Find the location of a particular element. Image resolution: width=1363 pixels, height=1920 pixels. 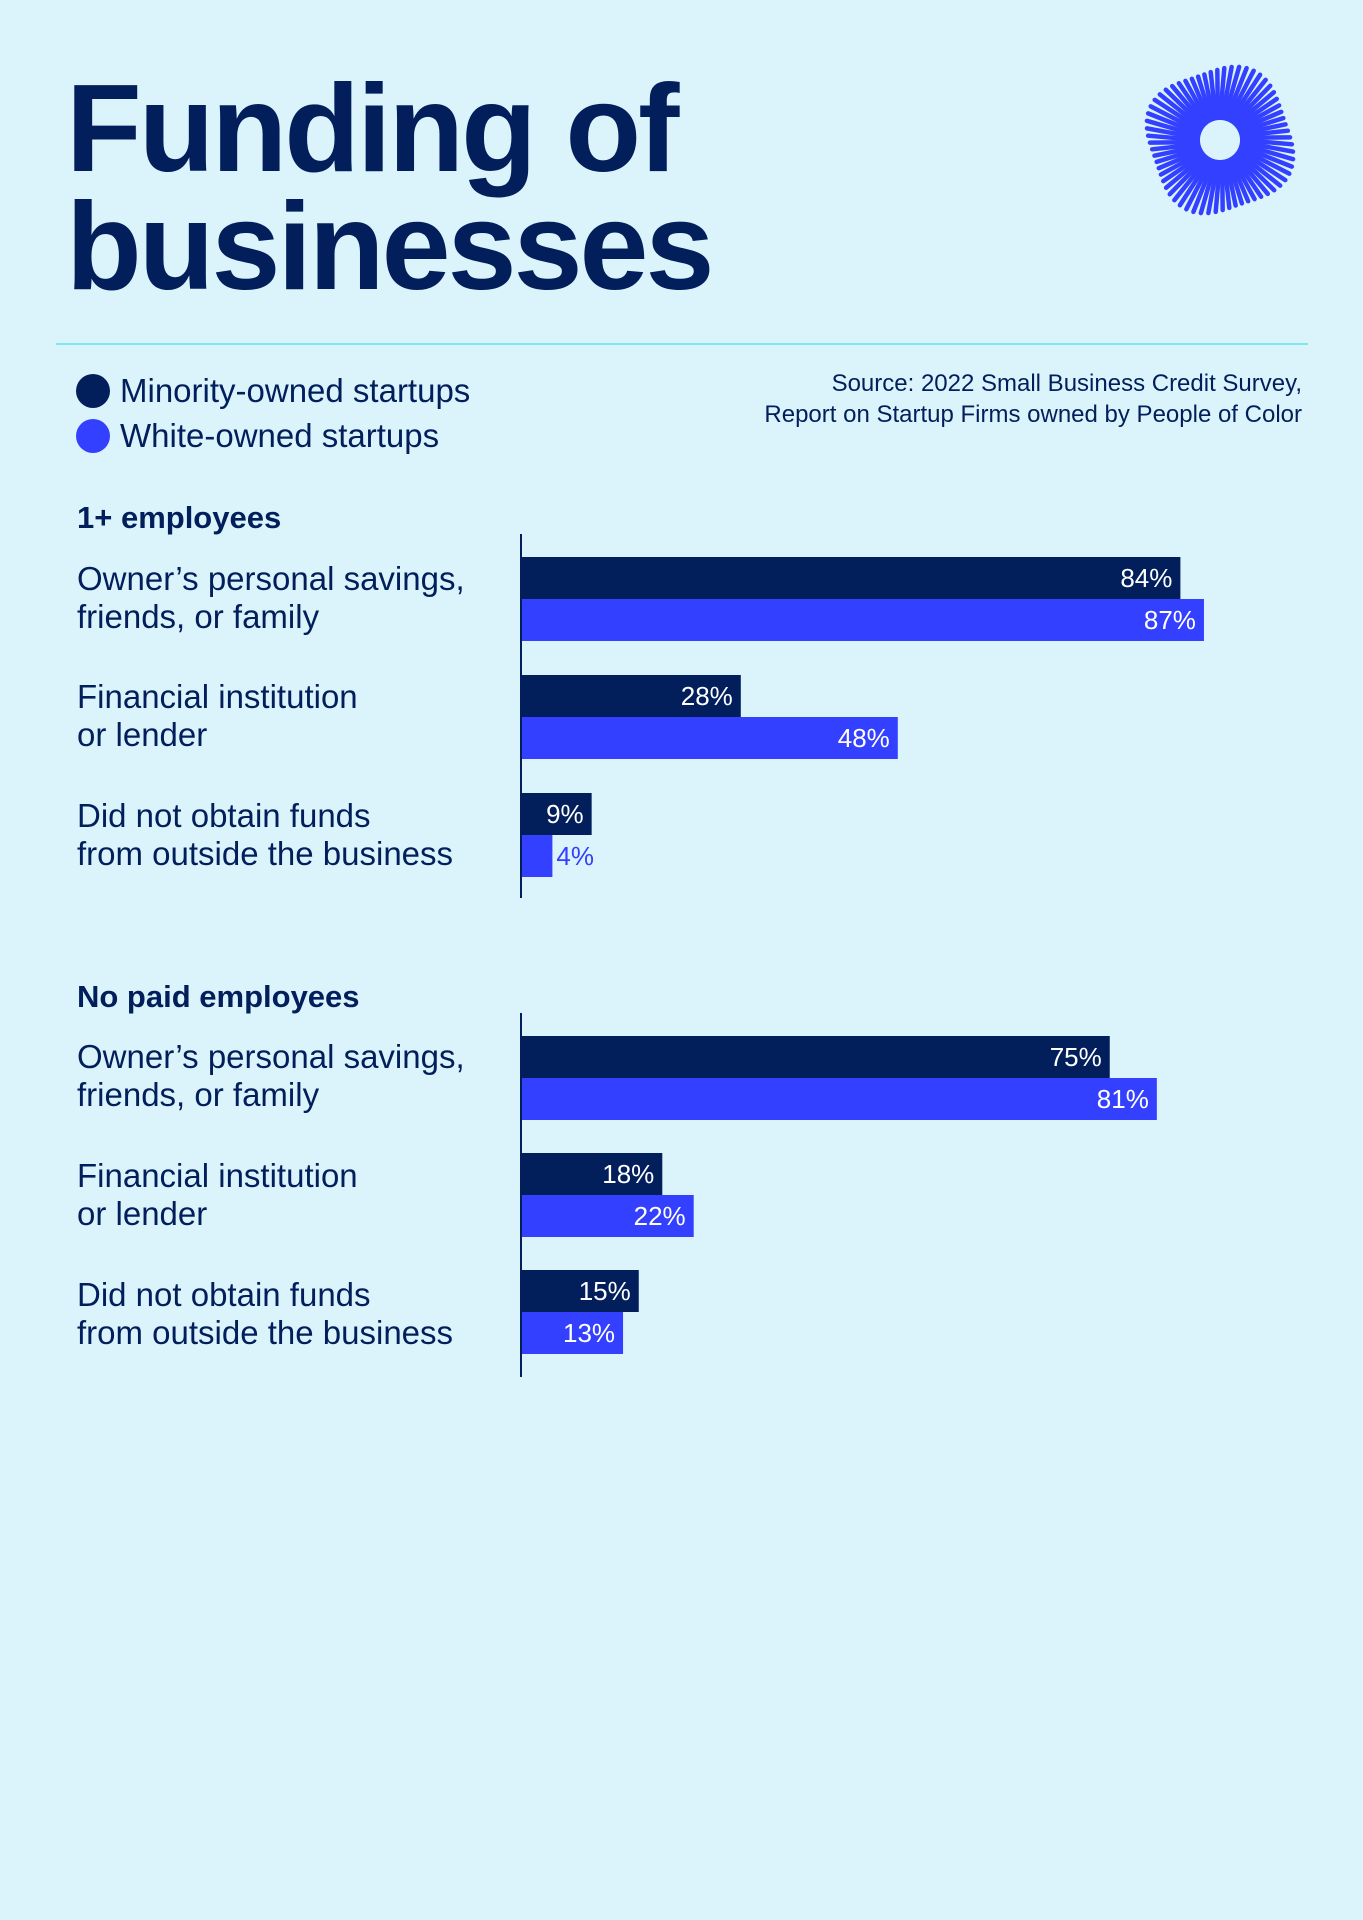

legend-swatch-minority is located at coordinates (93, 390).